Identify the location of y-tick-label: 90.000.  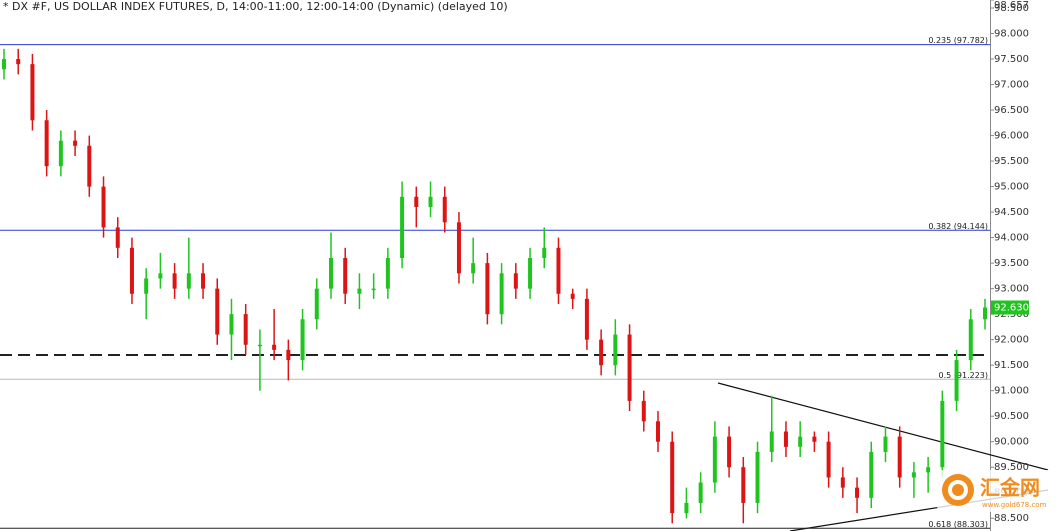
(1011, 442).